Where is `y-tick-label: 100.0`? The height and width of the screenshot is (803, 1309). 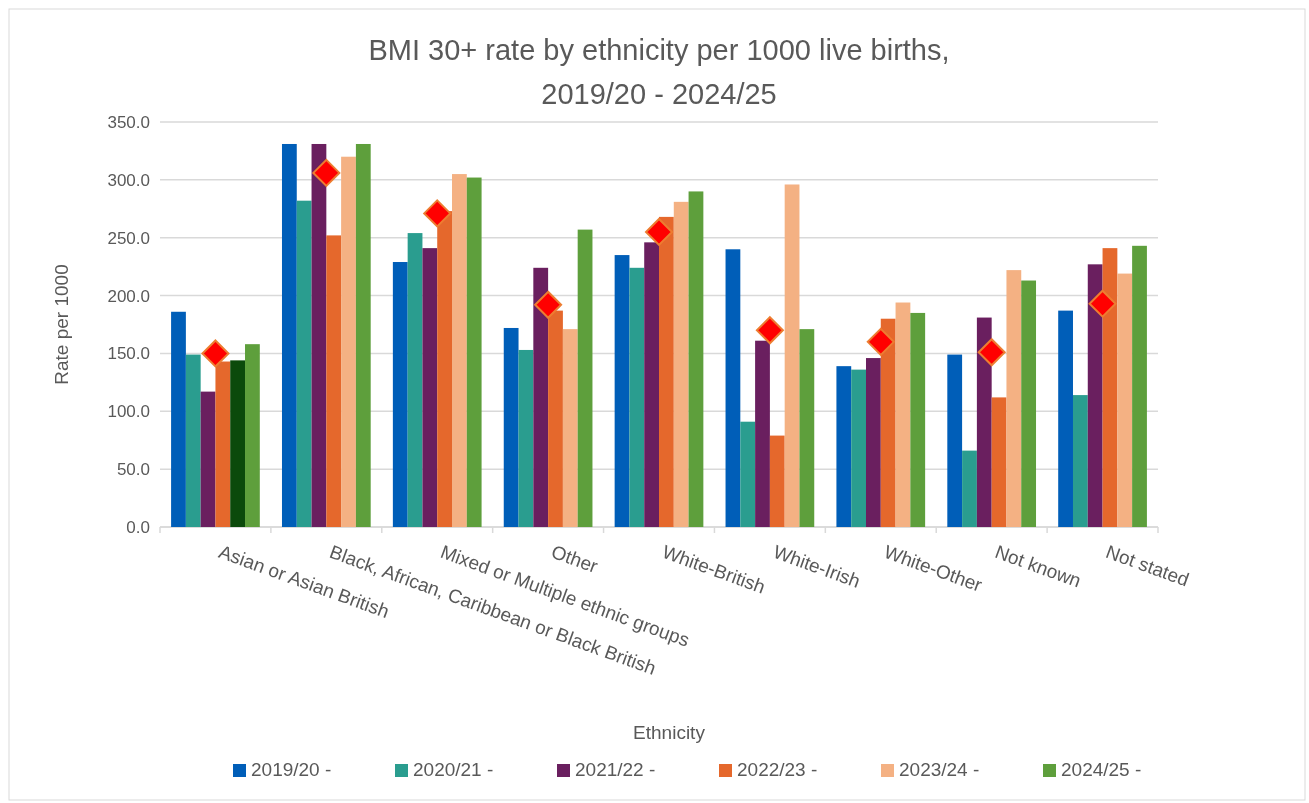 y-tick-label: 100.0 is located at coordinates (128, 412).